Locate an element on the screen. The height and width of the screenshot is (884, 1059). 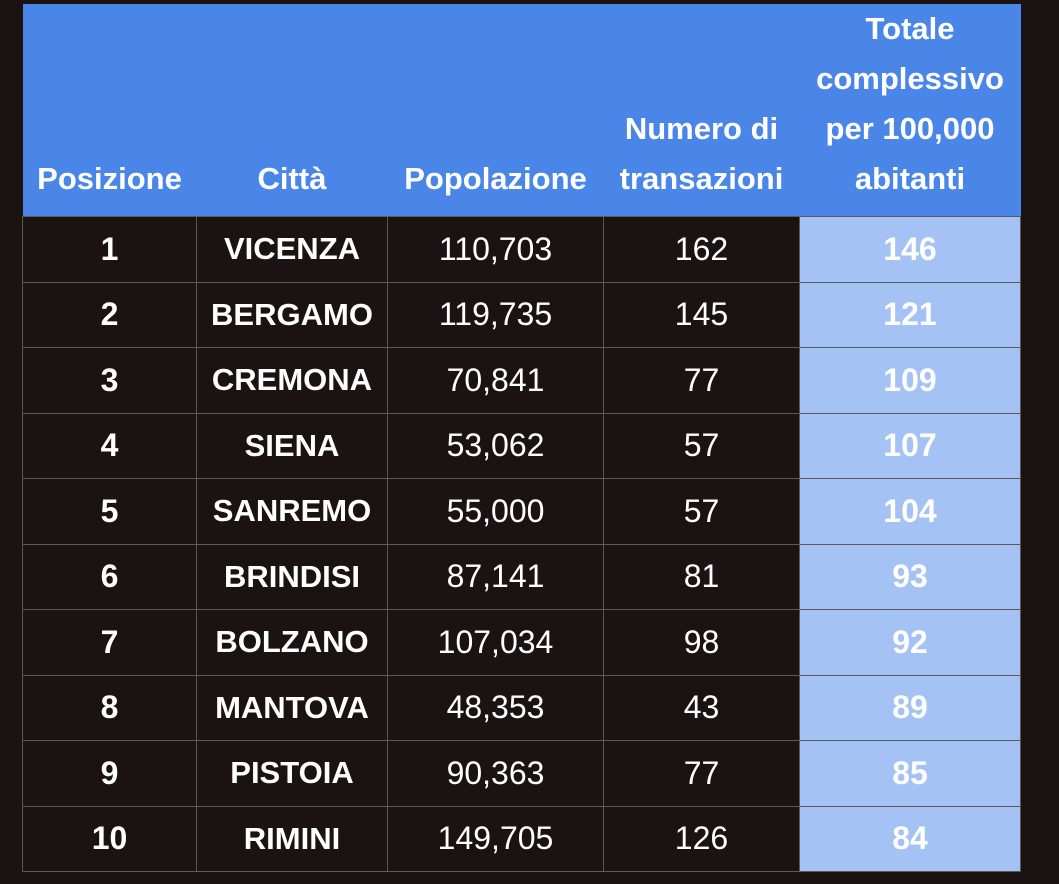
table-row: 4 SIENA 53,062 57 107 is located at coordinates (522, 446).